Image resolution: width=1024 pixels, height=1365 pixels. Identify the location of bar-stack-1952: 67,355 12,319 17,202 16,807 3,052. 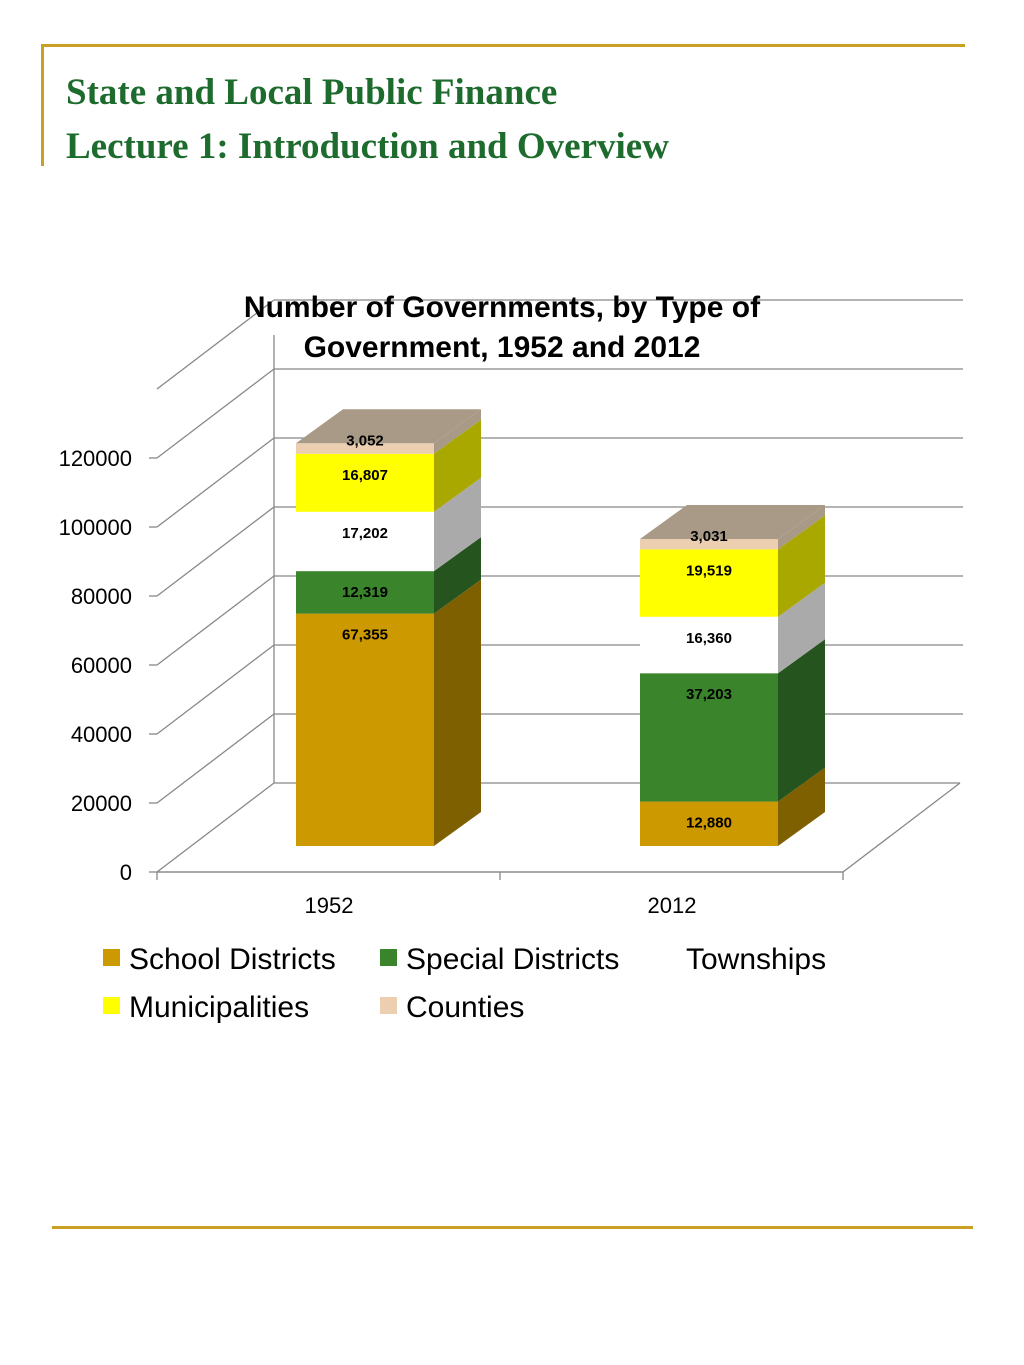
(388, 627).